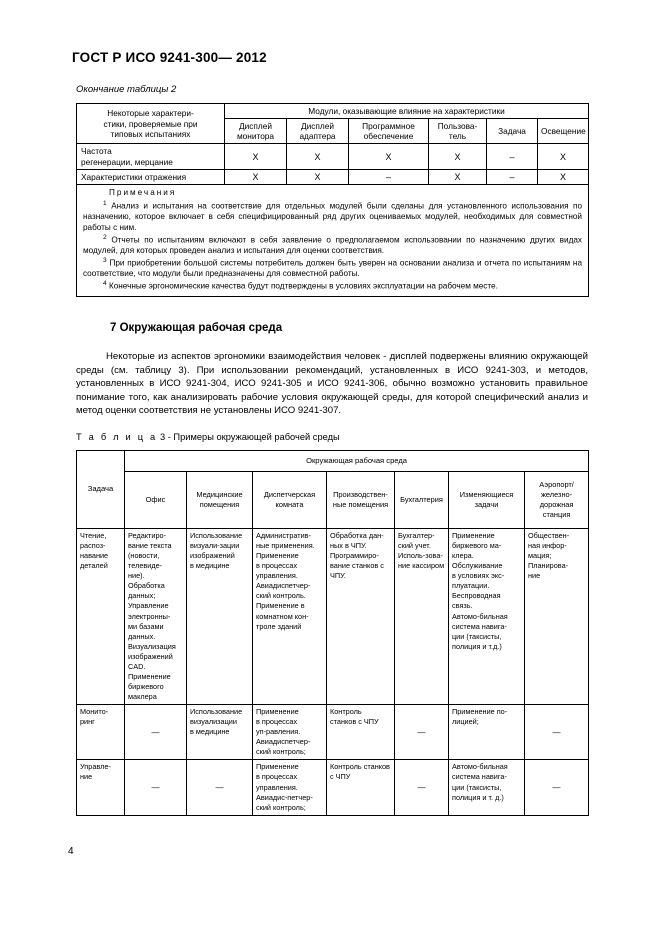 The image size is (661, 936). Describe the element at coordinates (277, 576) in the screenshot. I see `cell-line: управления.` at that location.